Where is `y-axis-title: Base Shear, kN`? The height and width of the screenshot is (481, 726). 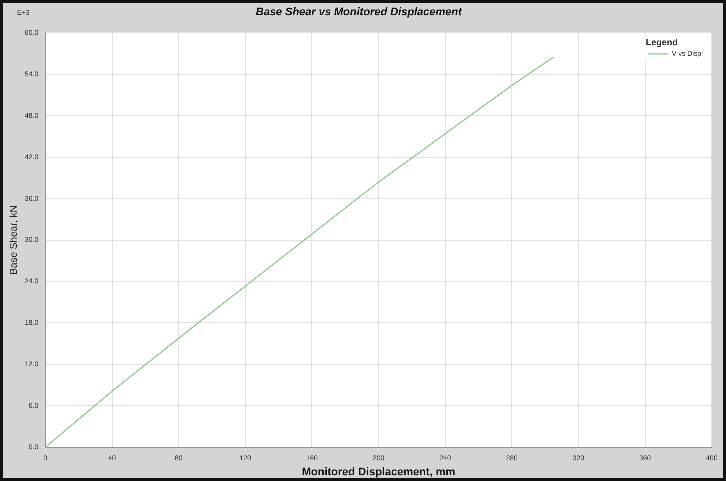
y-axis-title: Base Shear, kN is located at coordinates (14, 241).